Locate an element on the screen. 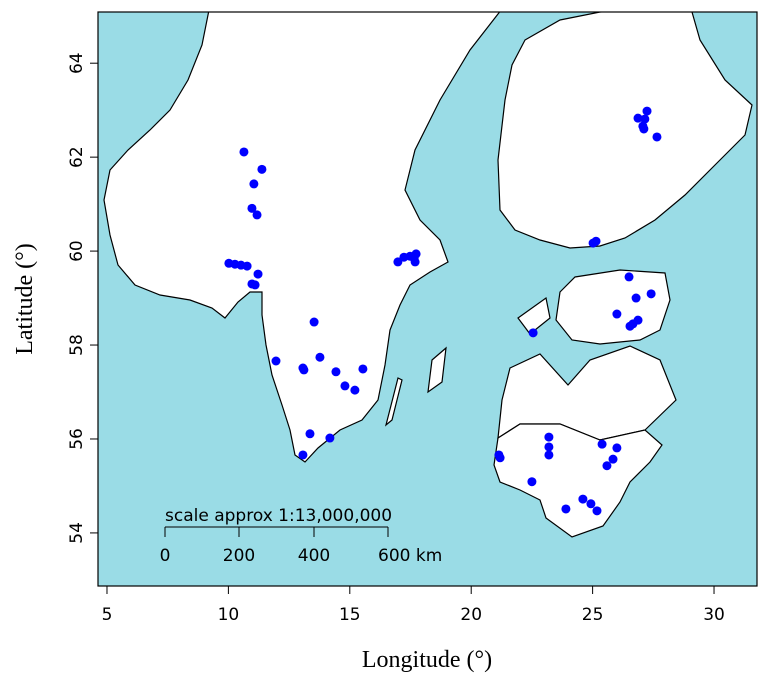  y-tick-label: 60 is located at coordinates (77, 251).